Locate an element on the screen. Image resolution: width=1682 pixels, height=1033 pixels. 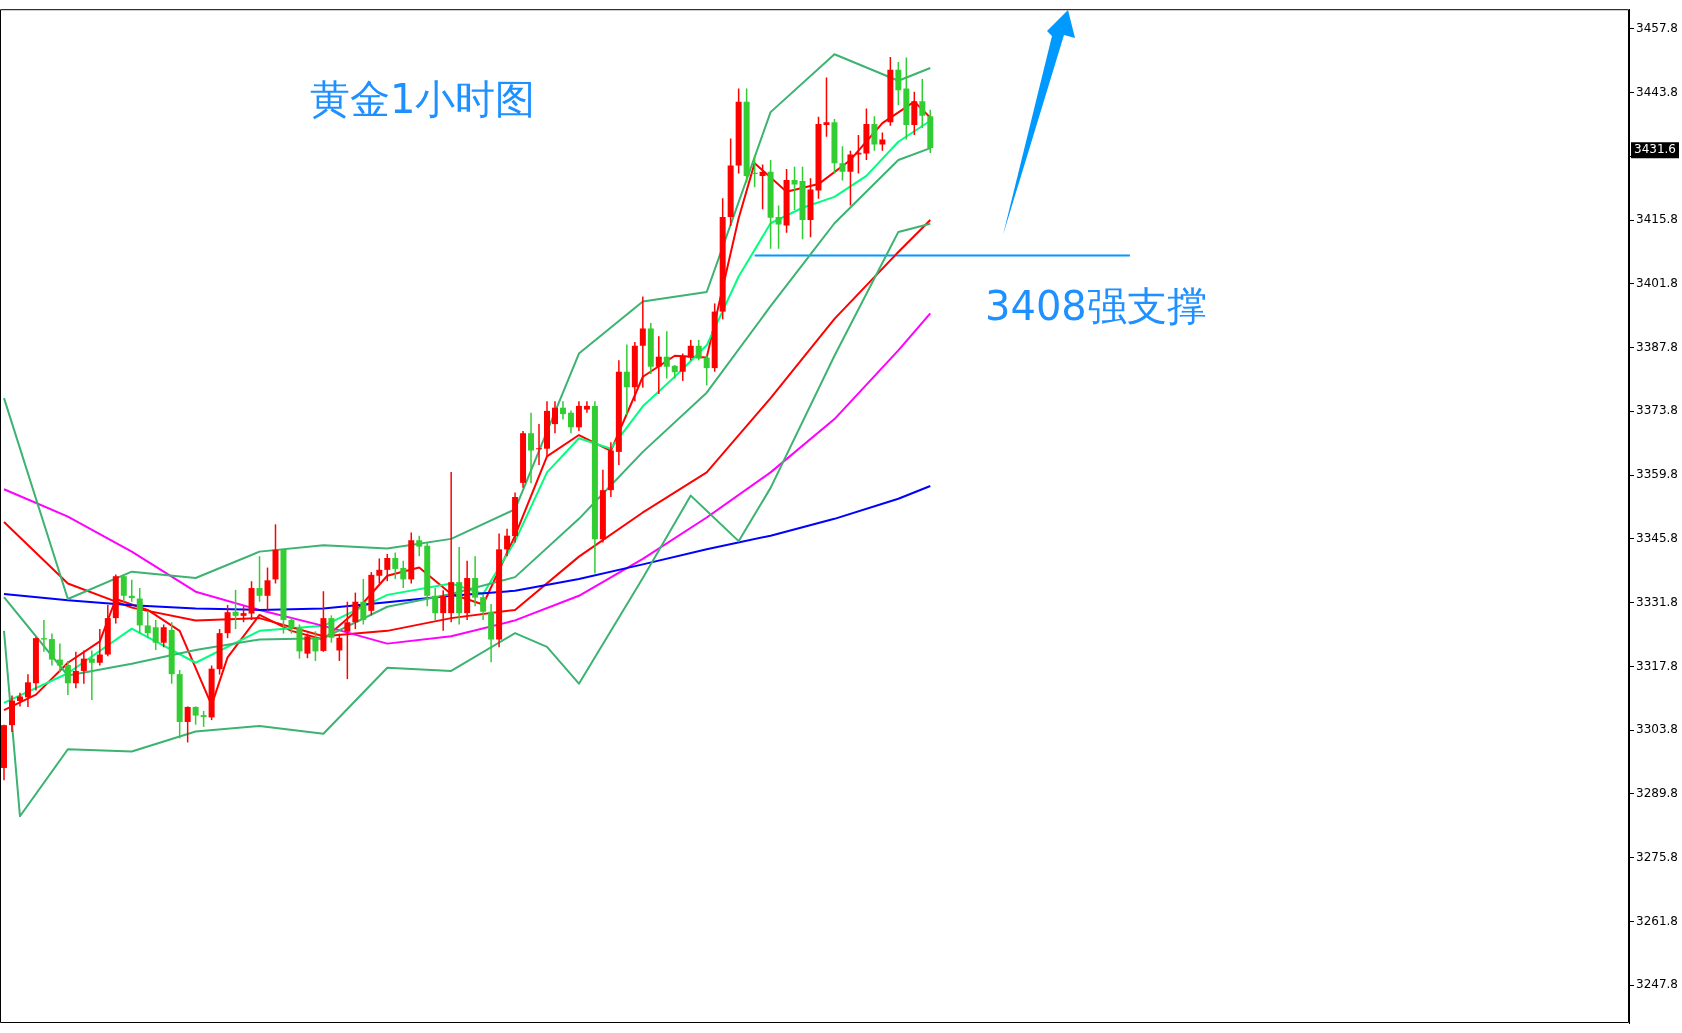
text: 3431.6 is located at coordinates (1655, 149).